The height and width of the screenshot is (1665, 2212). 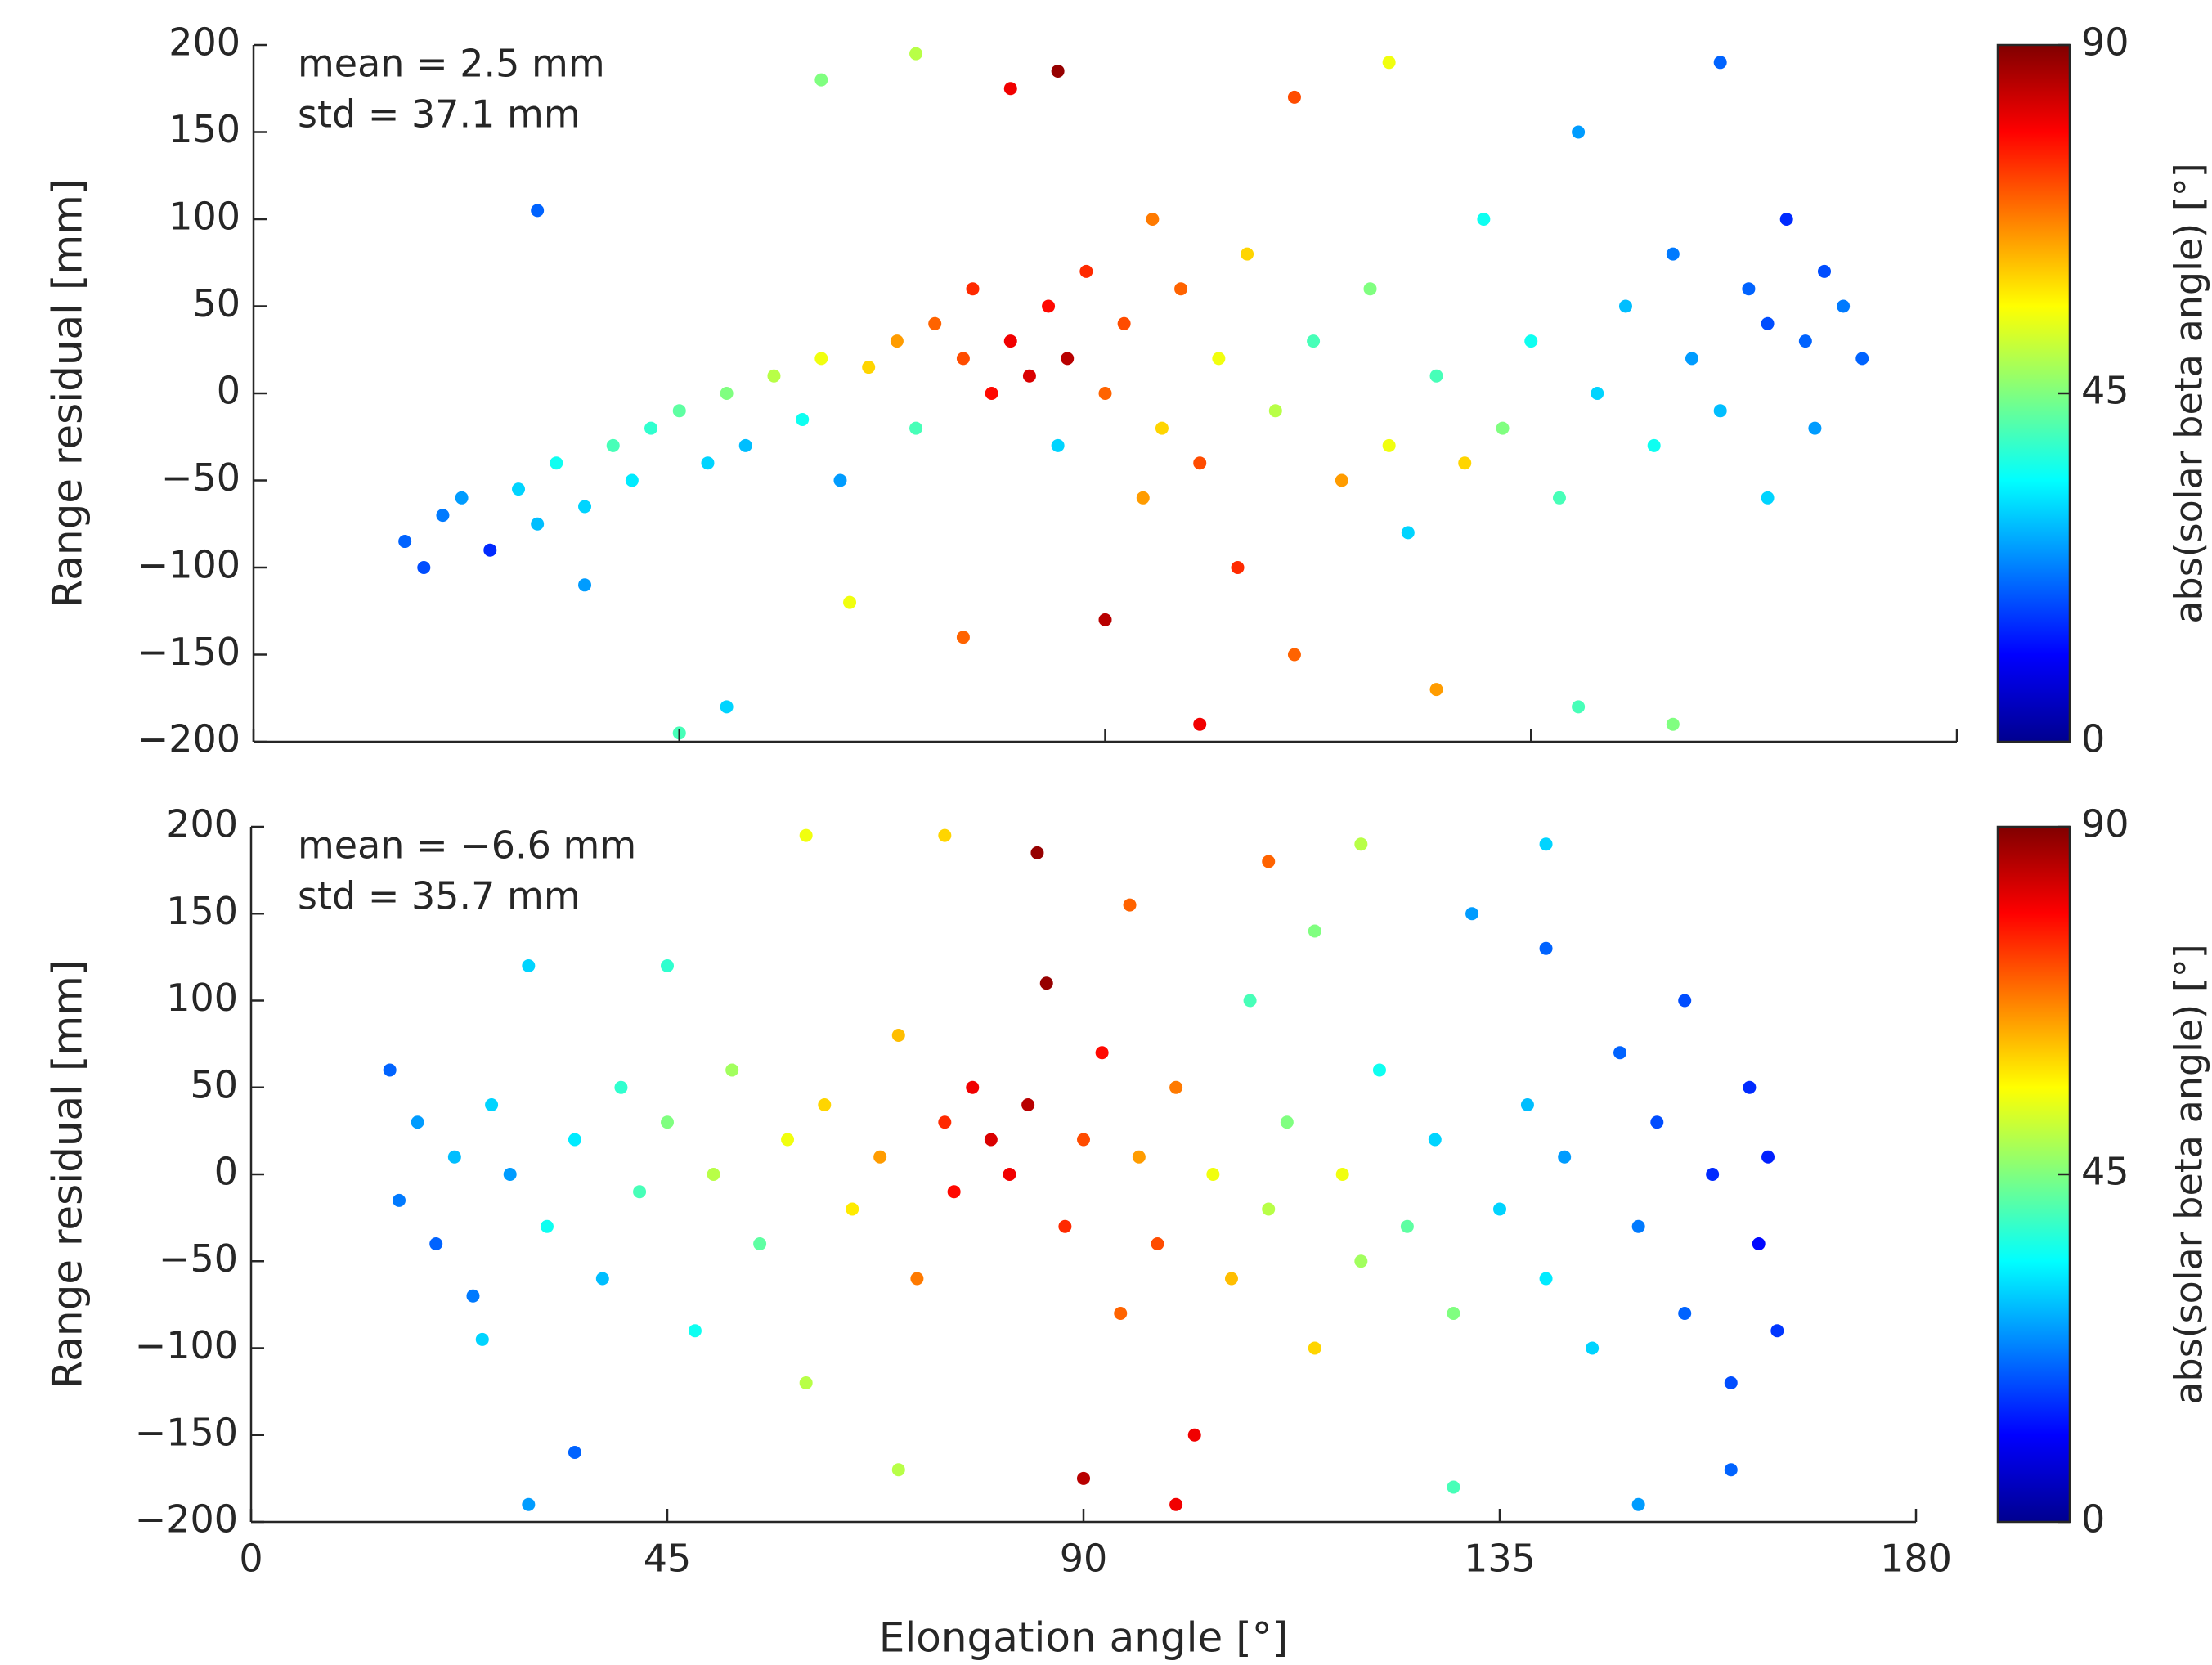 I want to click on x-tick-label: 0, so click(x=250, y=1559).